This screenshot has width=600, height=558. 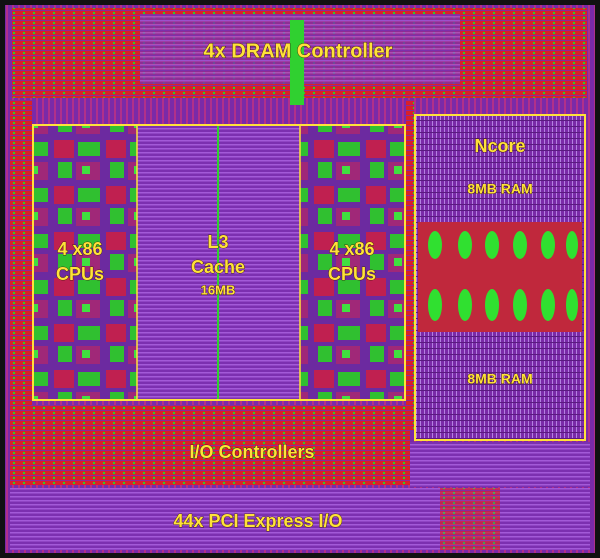 I want to click on gap, so click(x=410, y=265).